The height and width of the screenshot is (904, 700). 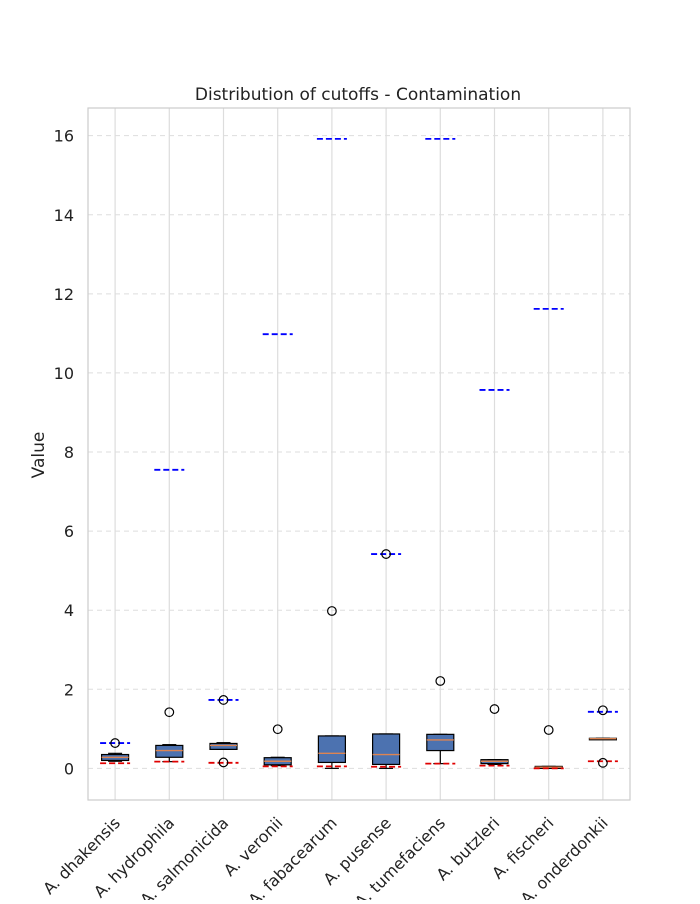 What do you see at coordinates (69, 768) in the screenshot?
I see `y-tick-label: 0` at bounding box center [69, 768].